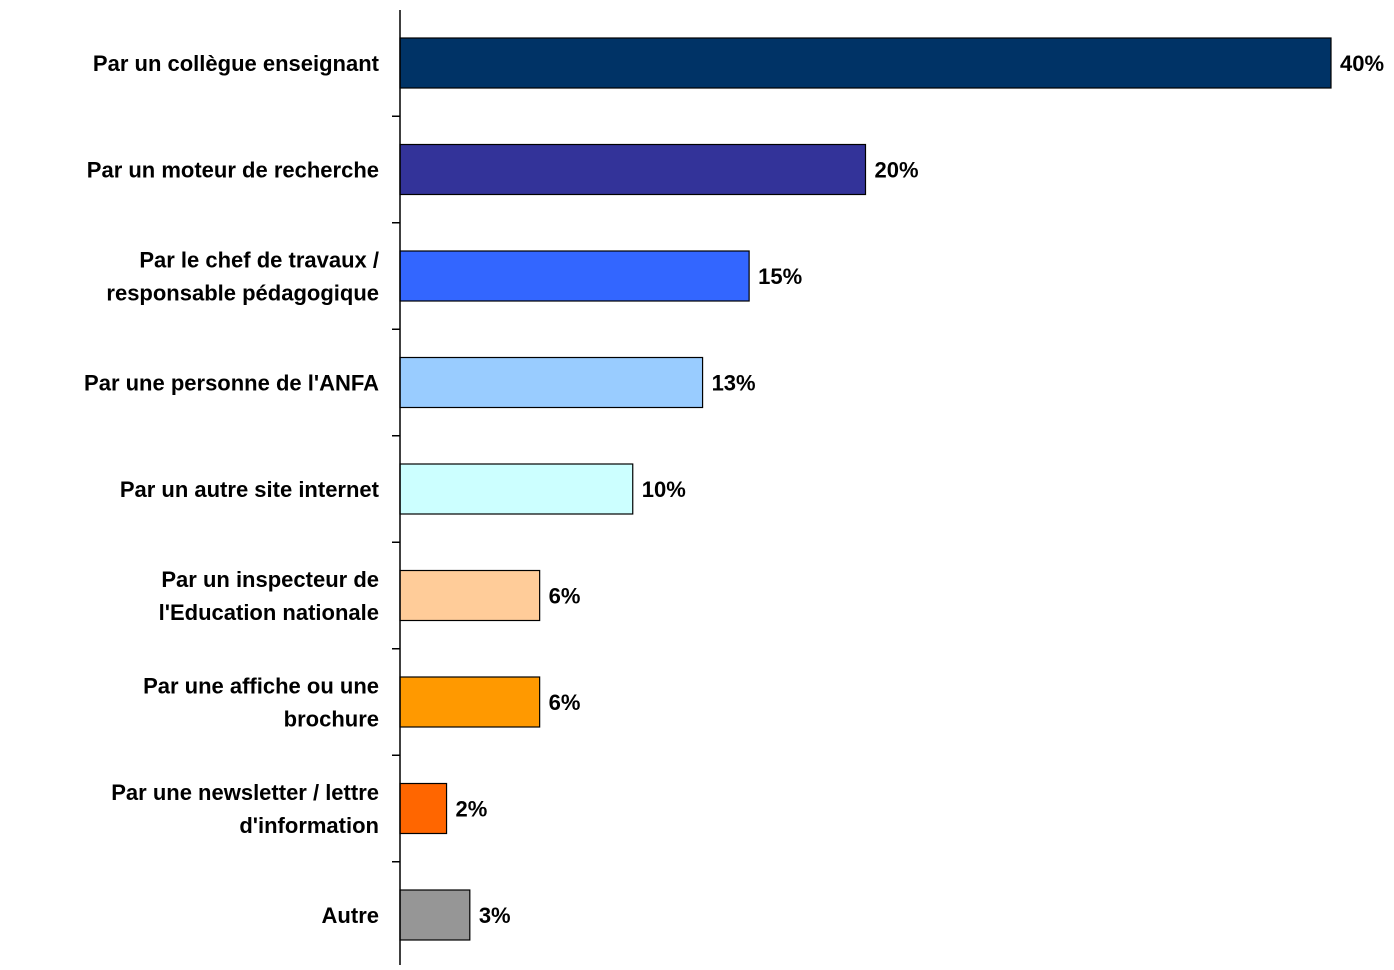 Image resolution: width=1394 pixels, height=970 pixels. I want to click on category-label: Par une personne de l'ANFA, so click(231, 383).